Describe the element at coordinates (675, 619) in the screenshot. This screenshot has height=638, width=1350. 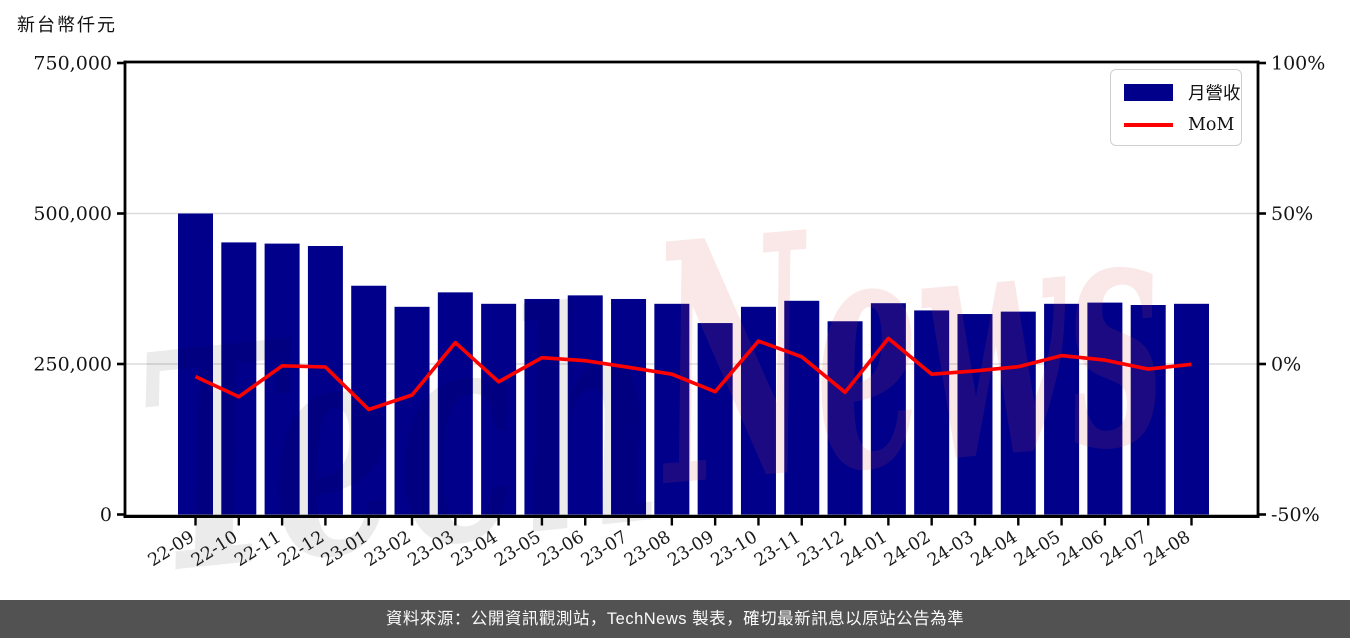
I see `source-caption: 資料來源：公開資訊觀測站，TechNews 製表，確切最新訊息以原站公告為準` at that location.